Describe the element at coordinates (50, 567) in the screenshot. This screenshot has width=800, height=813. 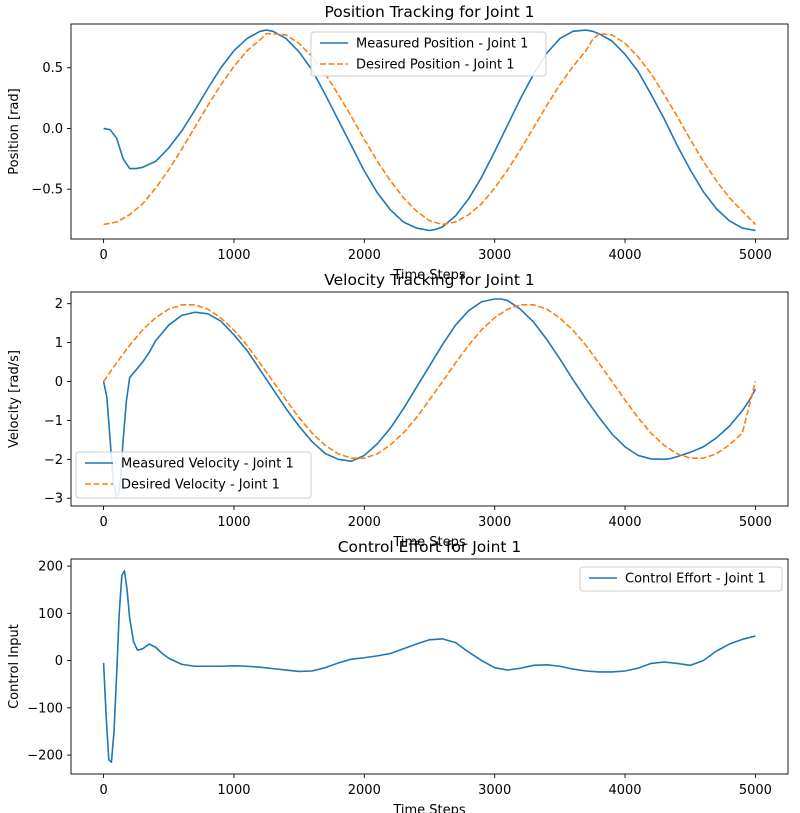
I see `y-tick-label: 200` at that location.